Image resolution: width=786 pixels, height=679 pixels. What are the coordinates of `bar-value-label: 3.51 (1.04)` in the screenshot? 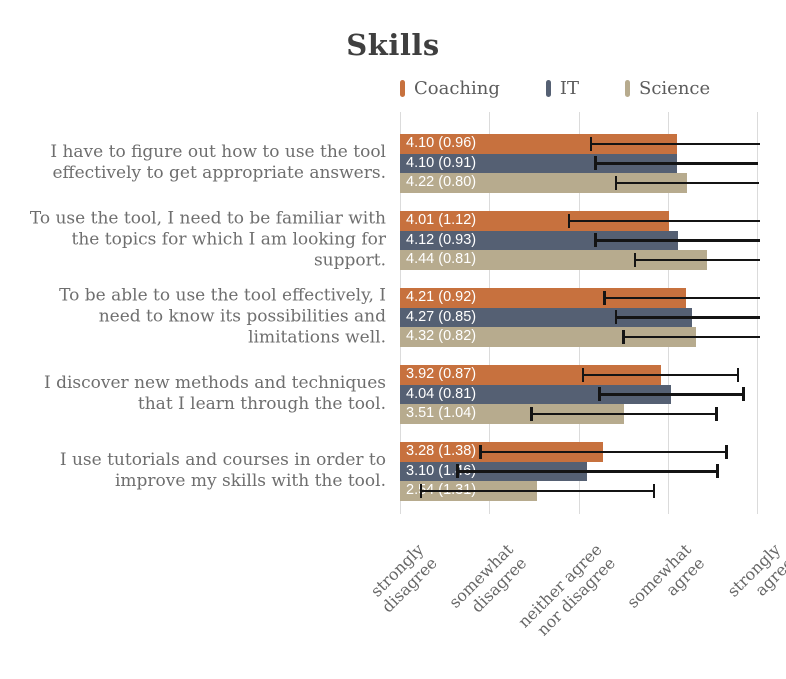 It's located at (441, 413).